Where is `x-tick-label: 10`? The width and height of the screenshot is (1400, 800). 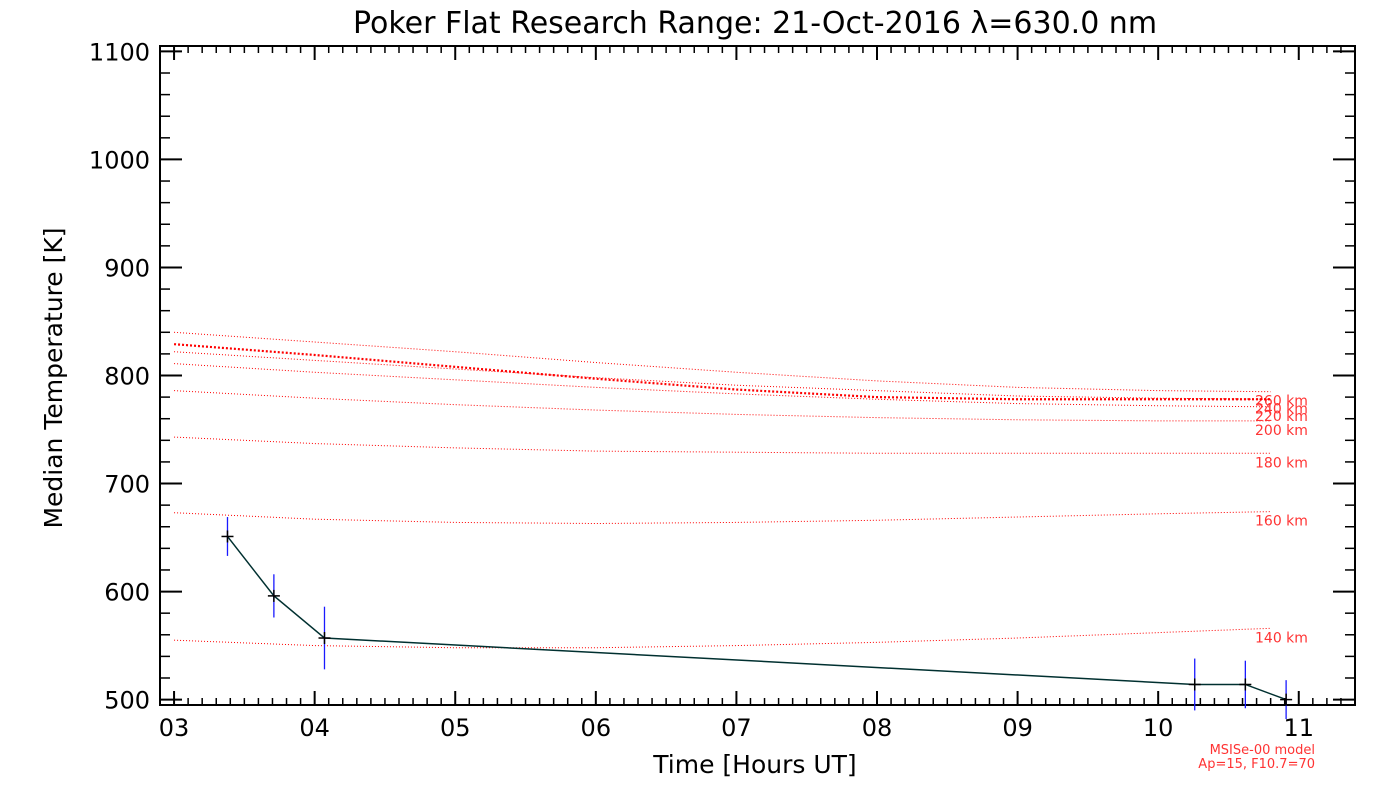
x-tick-label: 10 is located at coordinates (1158, 728).